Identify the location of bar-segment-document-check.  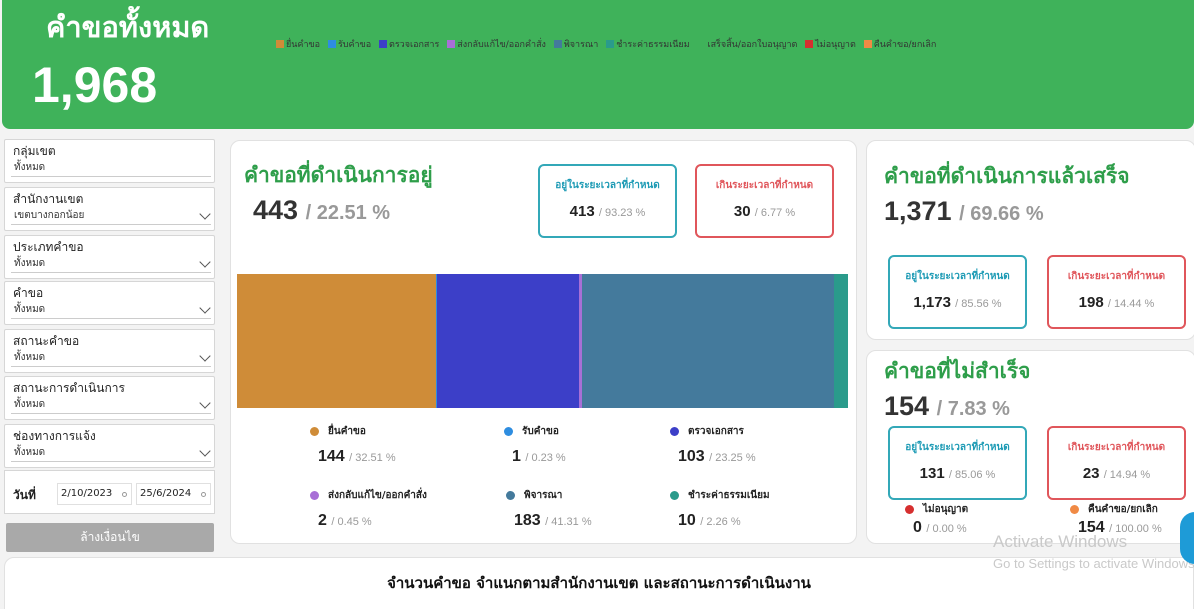
(508, 341).